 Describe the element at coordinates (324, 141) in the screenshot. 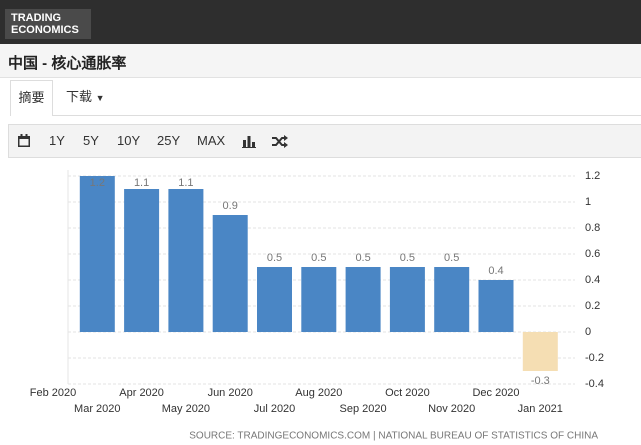

I see `toolbar: 1Y 5Y 10Y 25Y MAX` at that location.